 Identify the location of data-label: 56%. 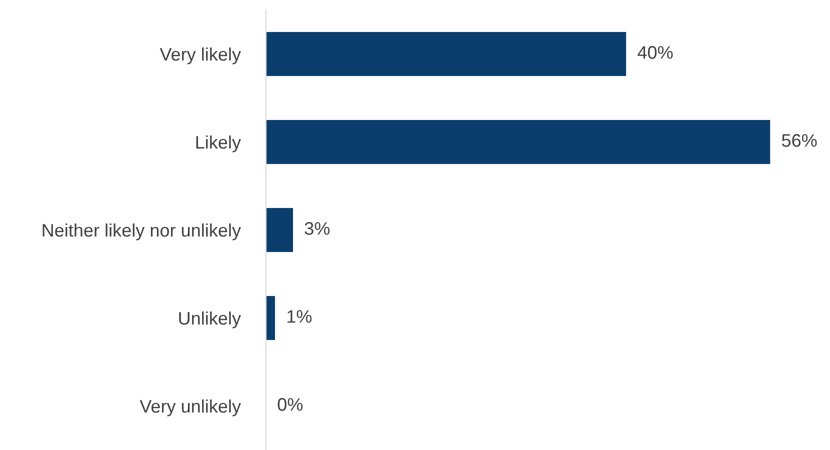
(799, 140).